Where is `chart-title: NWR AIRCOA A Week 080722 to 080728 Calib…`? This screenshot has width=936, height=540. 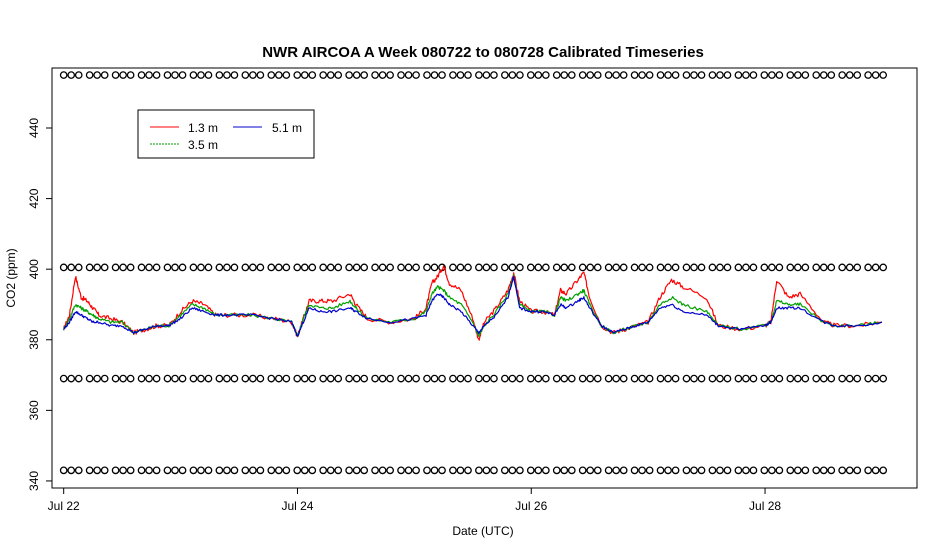 chart-title: NWR AIRCOA A Week 080722 to 080728 Calib… is located at coordinates (483, 52).